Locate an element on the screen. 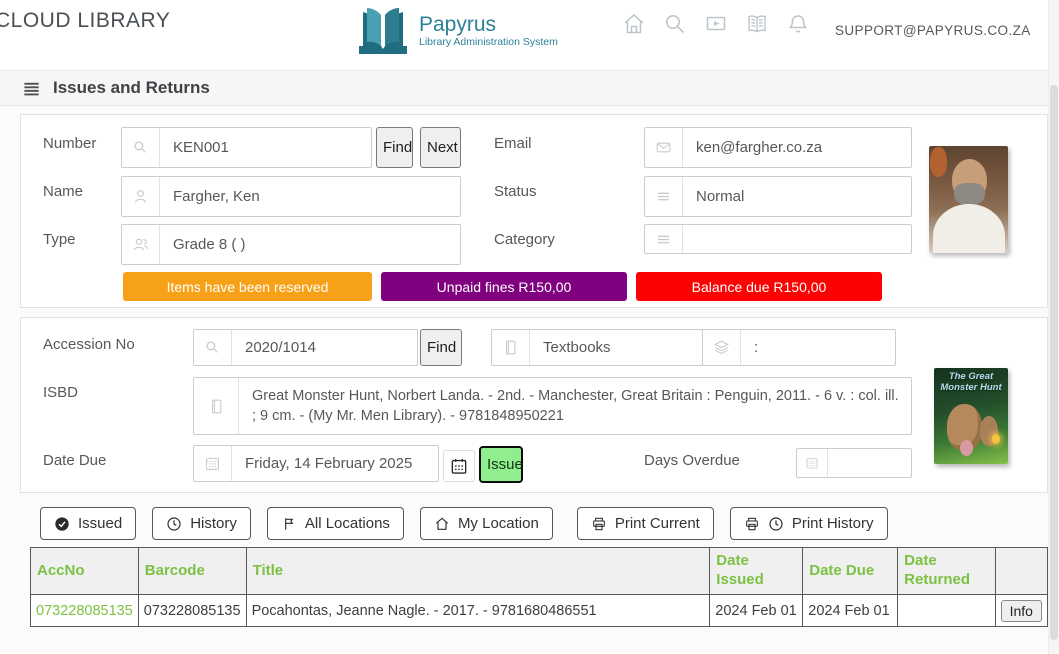 Image resolution: width=1059 pixels, height=654 pixels. collection-field: Textbooks is located at coordinates (597, 347).